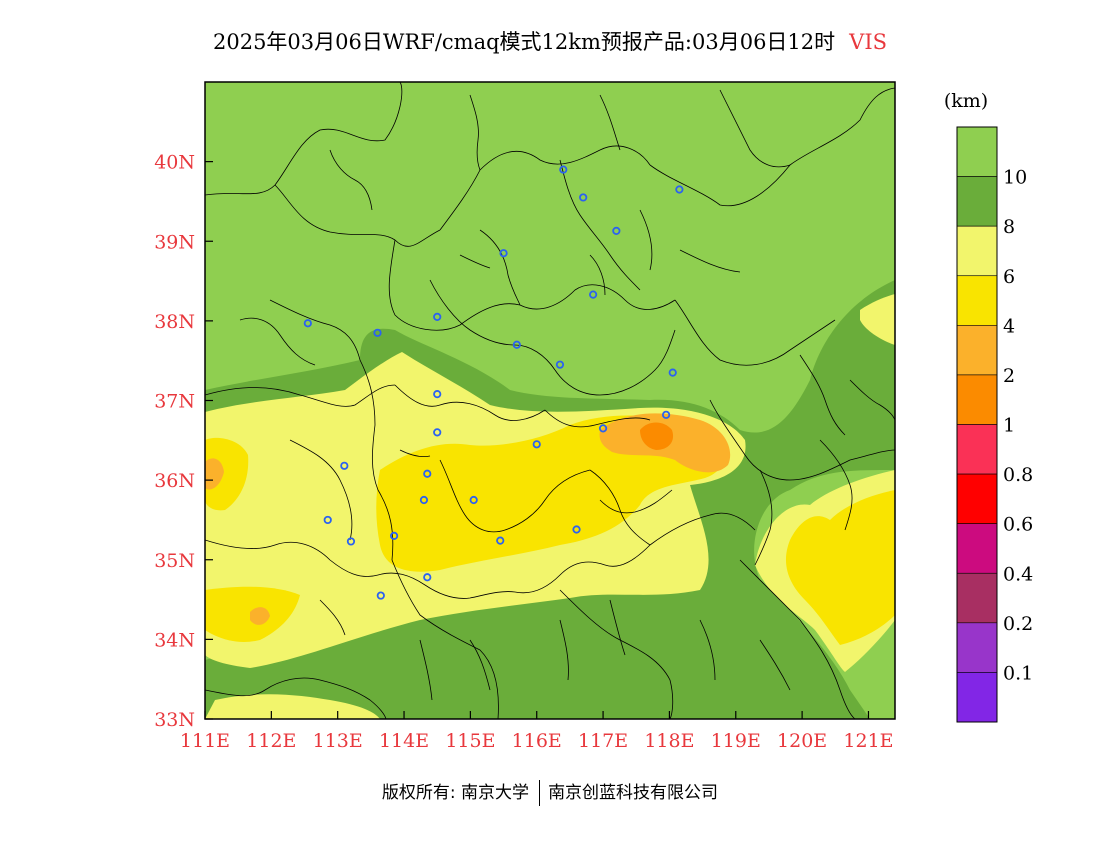 The image size is (1100, 850). I want to click on lon-tick-label: 117E, so click(603, 741).